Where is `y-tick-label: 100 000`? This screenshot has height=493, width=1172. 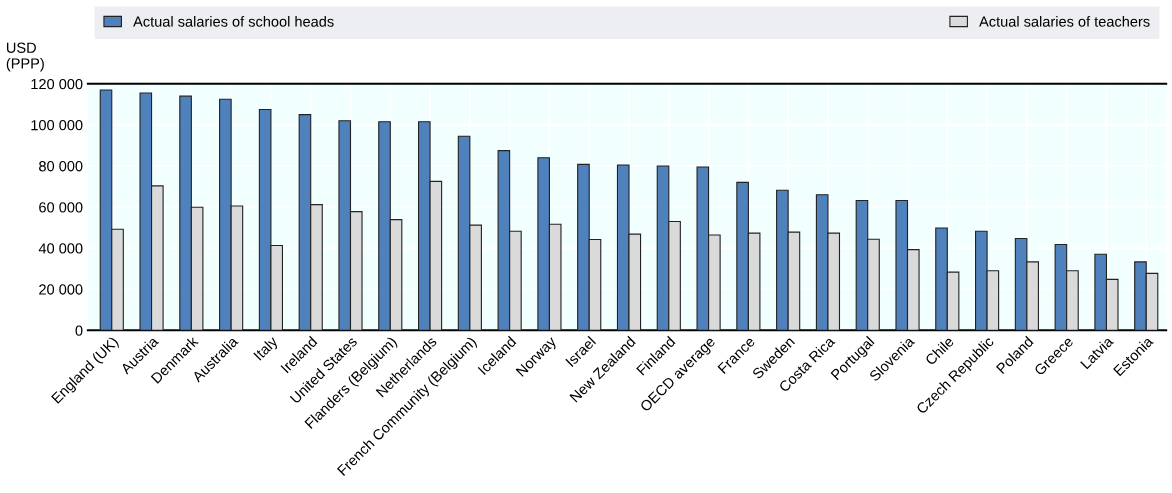
y-tick-label: 100 000 is located at coordinates (57, 125).